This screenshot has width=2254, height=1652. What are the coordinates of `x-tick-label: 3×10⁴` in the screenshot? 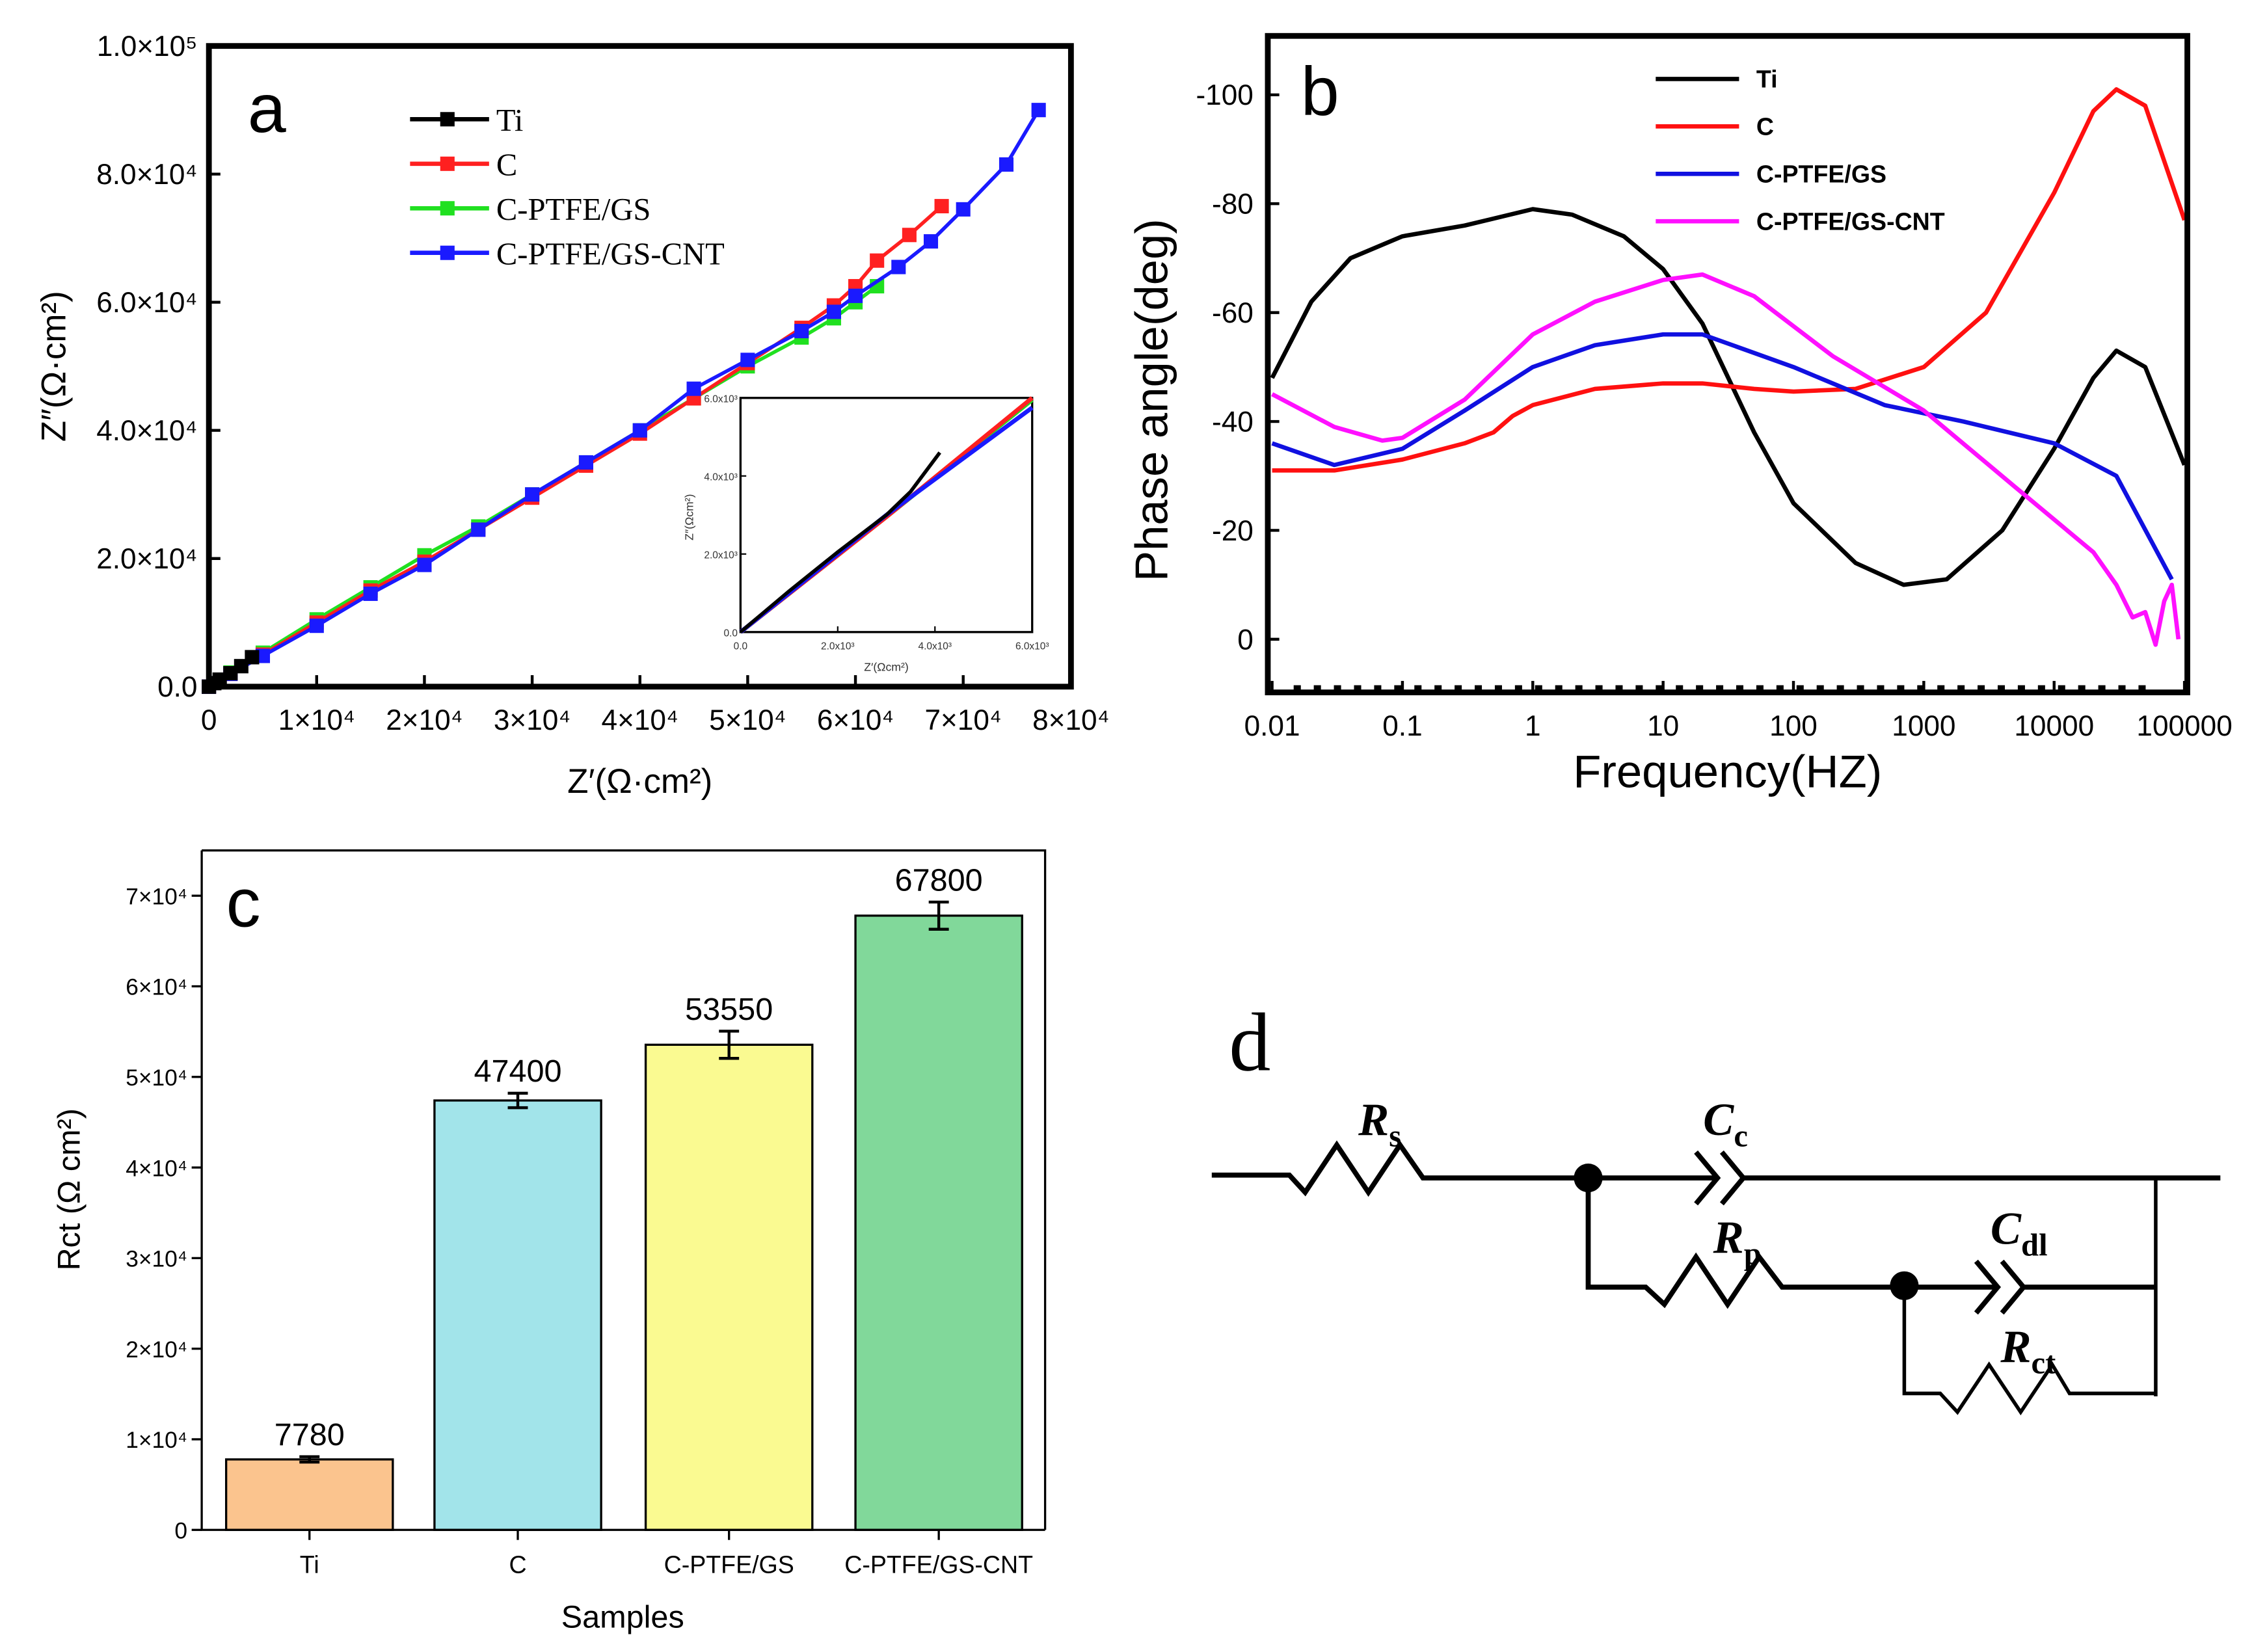 It's located at (532, 720).